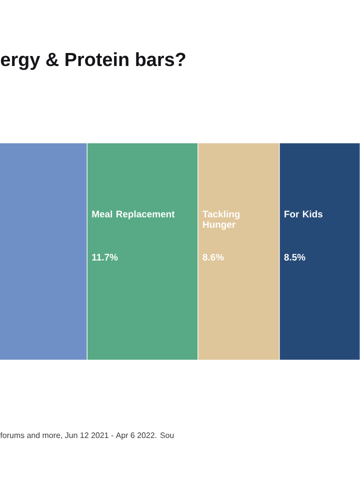 The height and width of the screenshot is (500, 360). What do you see at coordinates (221, 220) in the screenshot?
I see `category-label: Tackling Hunger` at bounding box center [221, 220].